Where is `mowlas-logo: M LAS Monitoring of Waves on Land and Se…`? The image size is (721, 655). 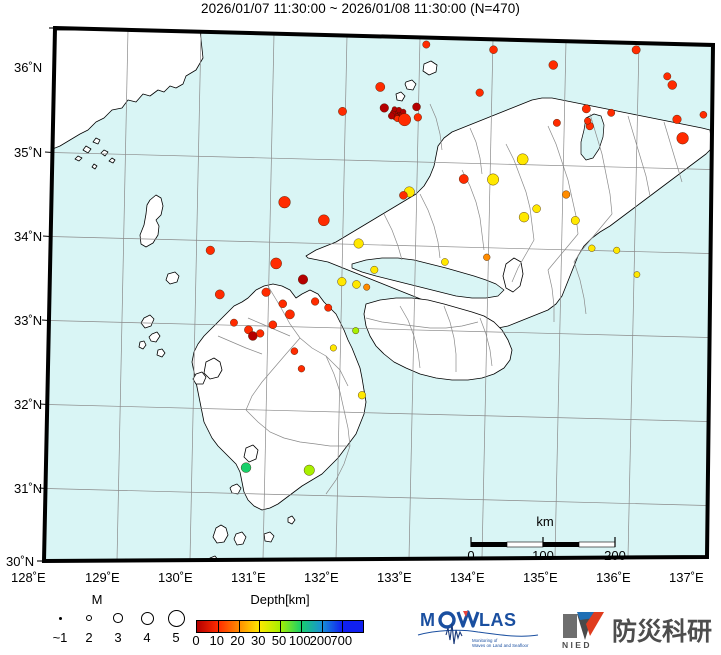 mowlas-logo: M LAS Monitoring of Waves on Land and Se… is located at coordinates (479, 629).